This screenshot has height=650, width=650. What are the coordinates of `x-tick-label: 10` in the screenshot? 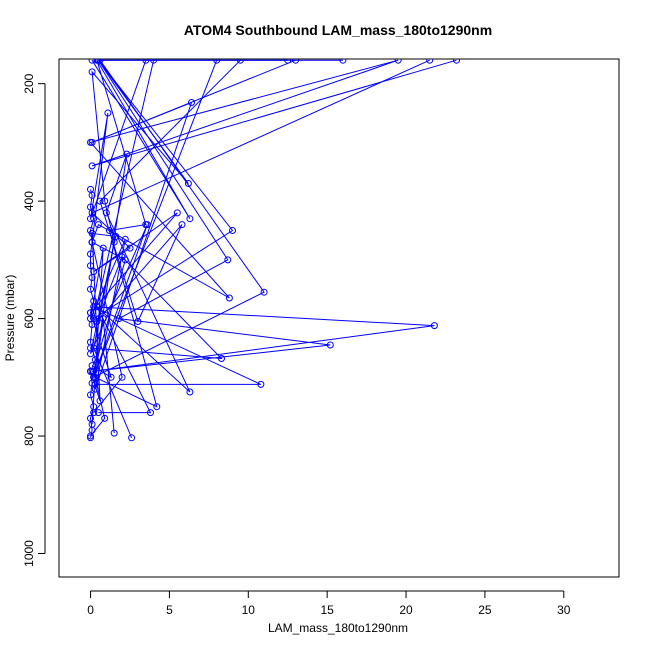 It's located at (249, 610).